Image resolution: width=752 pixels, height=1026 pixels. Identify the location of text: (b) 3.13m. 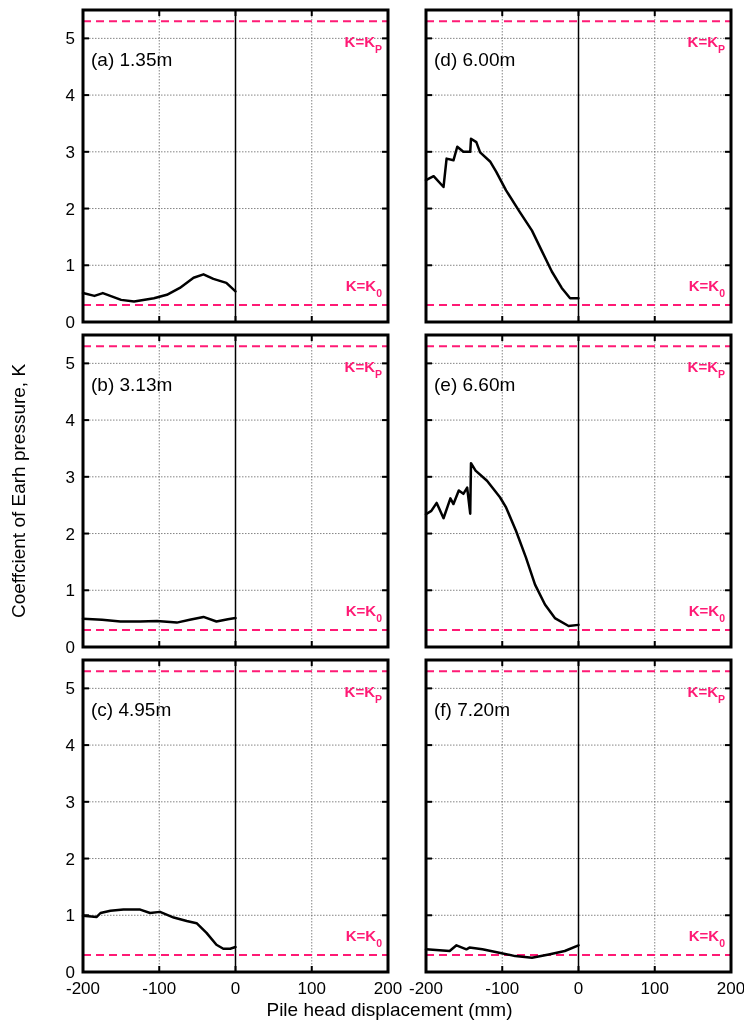
(132, 385).